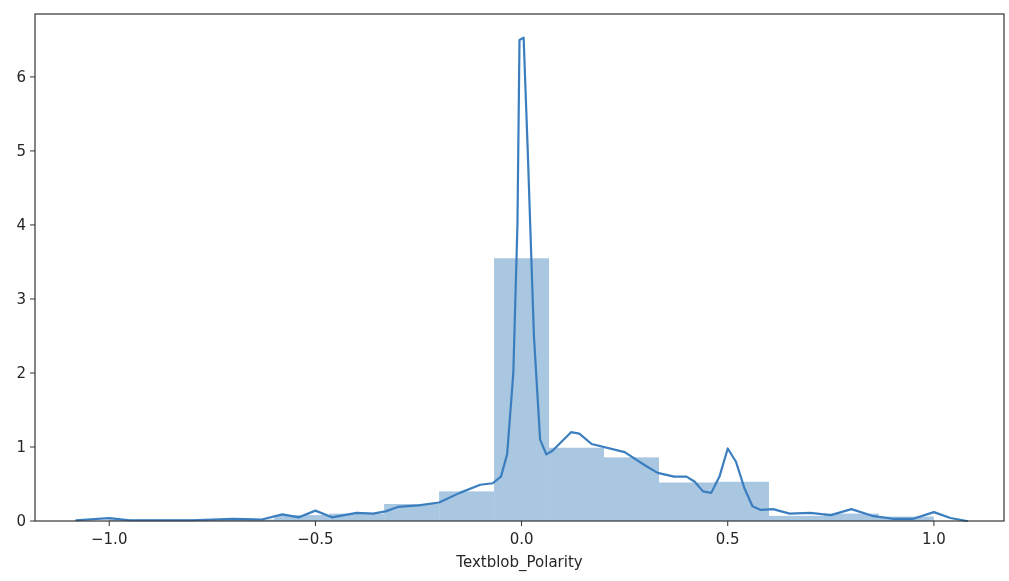 The image size is (1009, 581). I want to click on y-tick-label: 1, so click(21, 447).